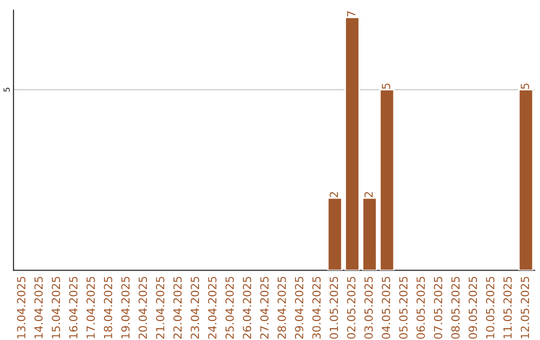 This screenshot has height=340, width=540. I want to click on x-tick-label: 21.04.2025, so click(160, 307).